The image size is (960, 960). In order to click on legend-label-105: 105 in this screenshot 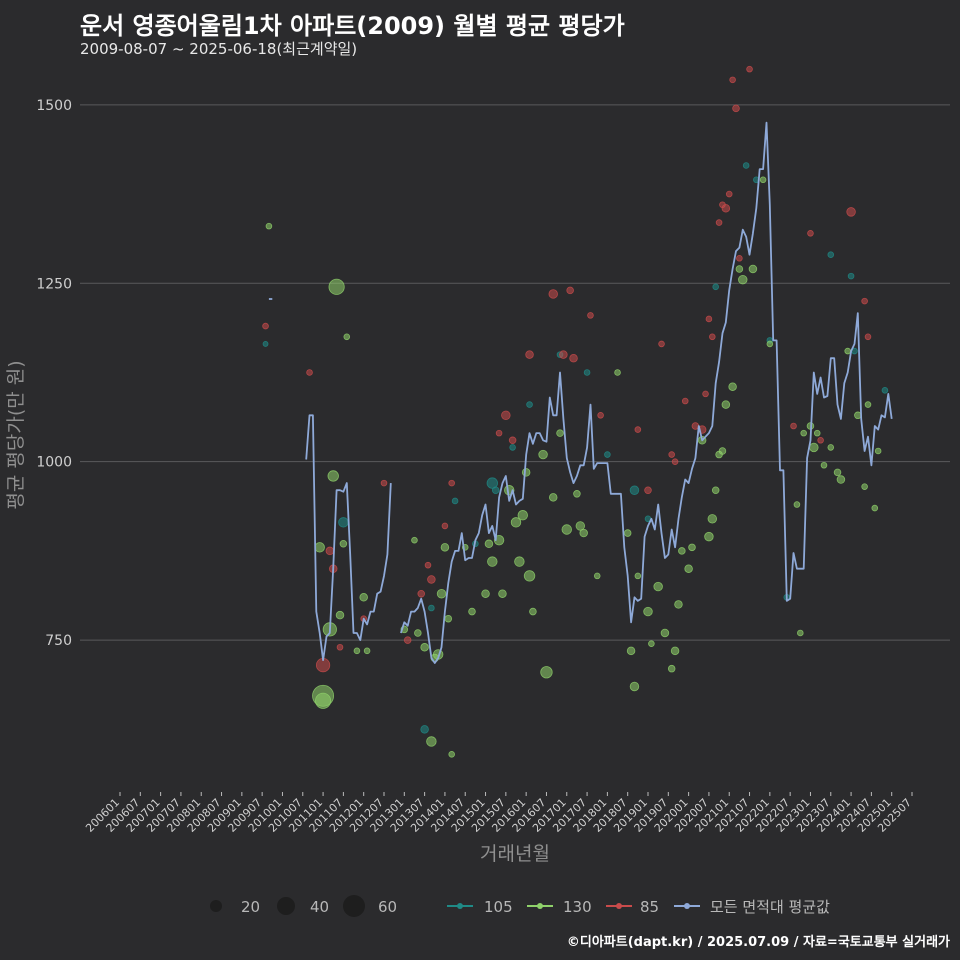, I will do `click(498, 907)`.